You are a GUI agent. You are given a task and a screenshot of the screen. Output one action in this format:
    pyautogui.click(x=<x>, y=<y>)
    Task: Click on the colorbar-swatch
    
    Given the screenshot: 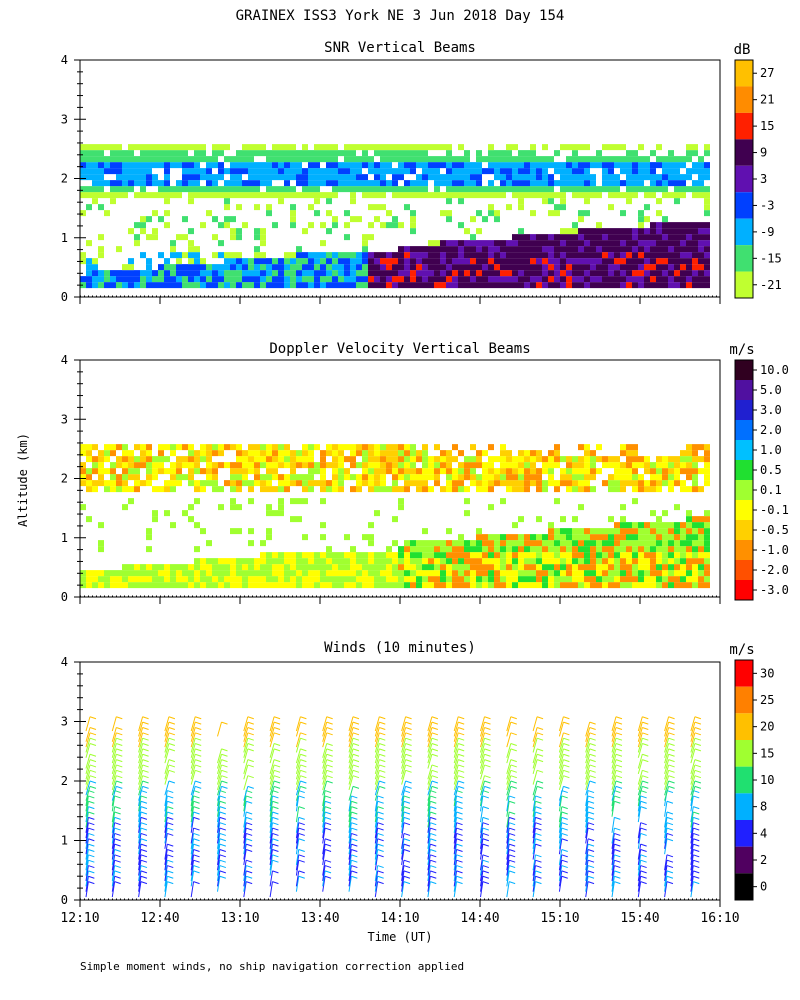 What is the action you would take?
    pyautogui.click(x=744, y=860)
    